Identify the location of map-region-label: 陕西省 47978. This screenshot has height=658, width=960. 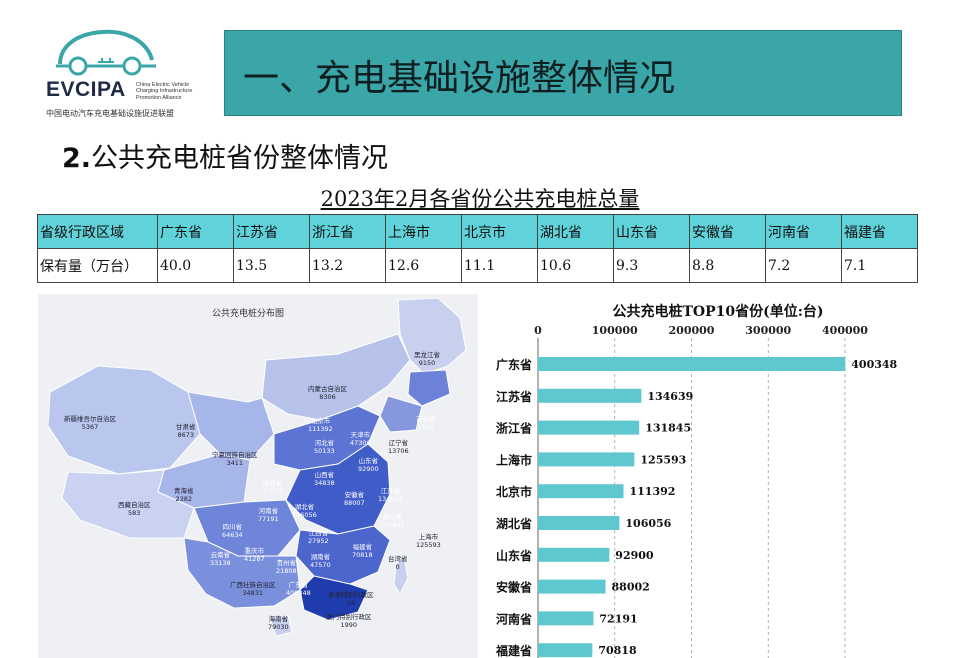
(272, 487).